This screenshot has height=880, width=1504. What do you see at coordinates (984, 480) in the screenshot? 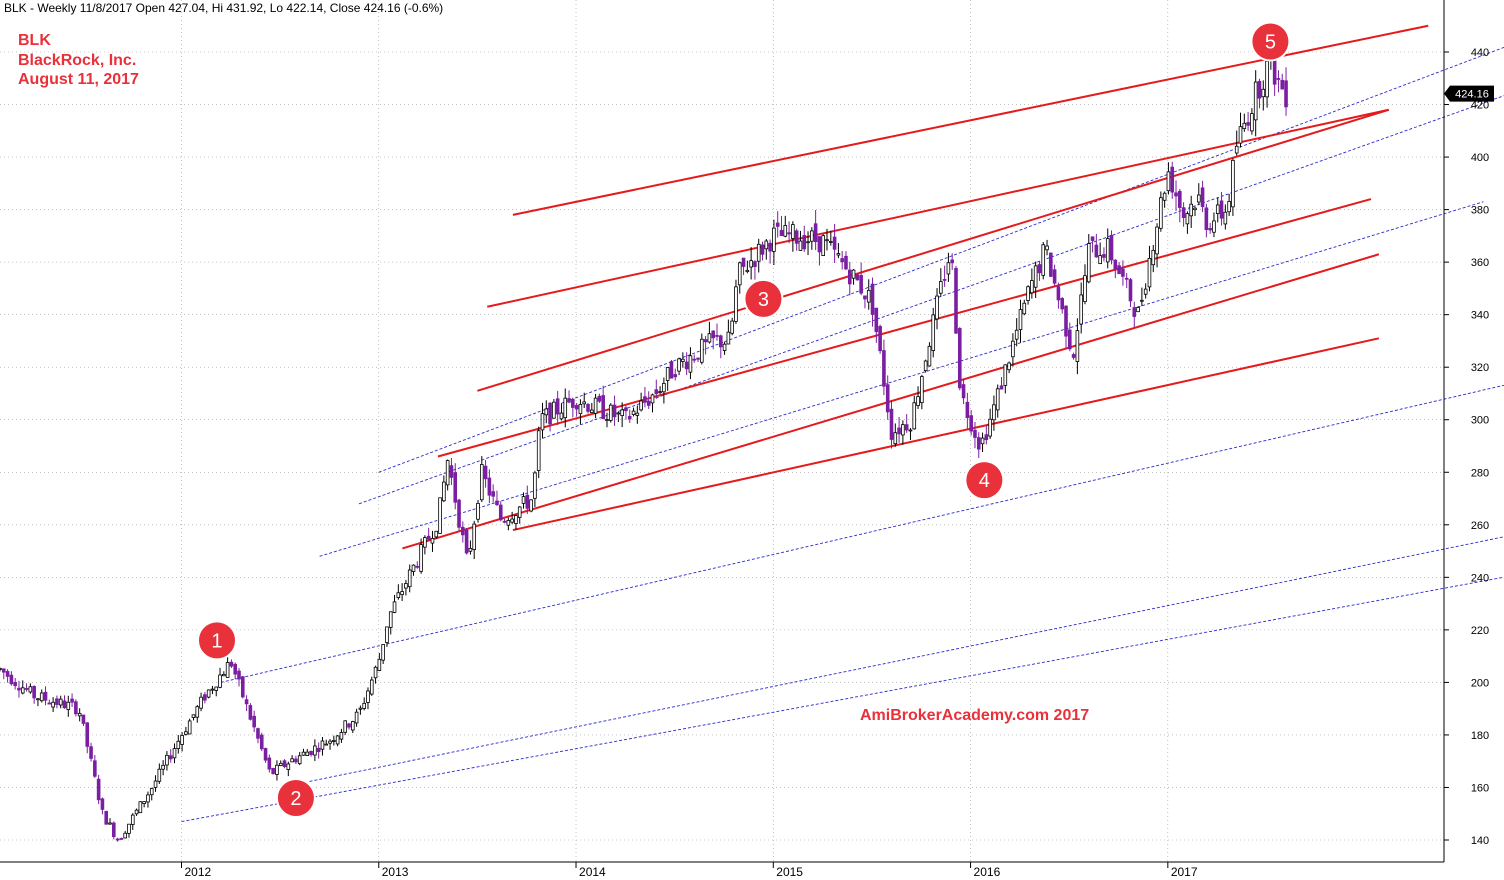
I see `wave-marker-circle` at bounding box center [984, 480].